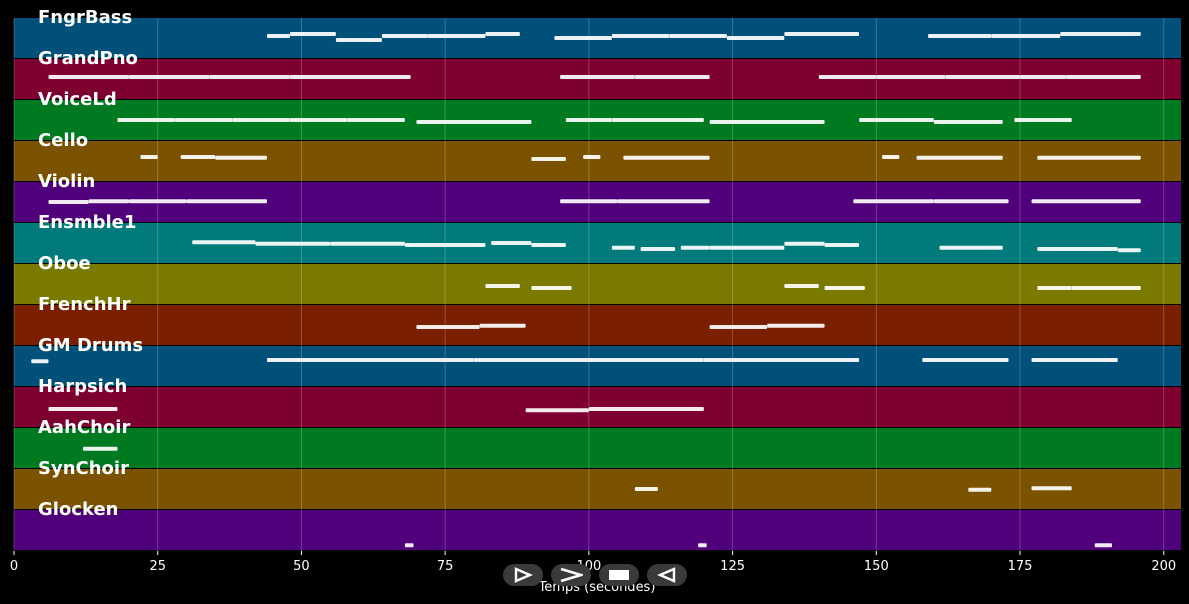 The image size is (1189, 604). What do you see at coordinates (1164, 566) in the screenshot?
I see `x-tick-label: 200` at bounding box center [1164, 566].